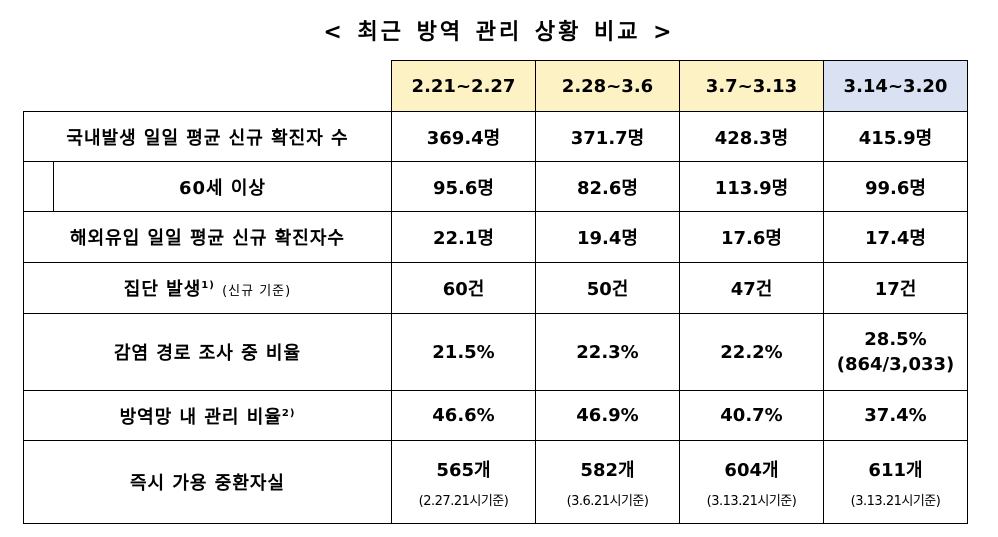  I want to click on table-cell: 46.9%, so click(607, 415).